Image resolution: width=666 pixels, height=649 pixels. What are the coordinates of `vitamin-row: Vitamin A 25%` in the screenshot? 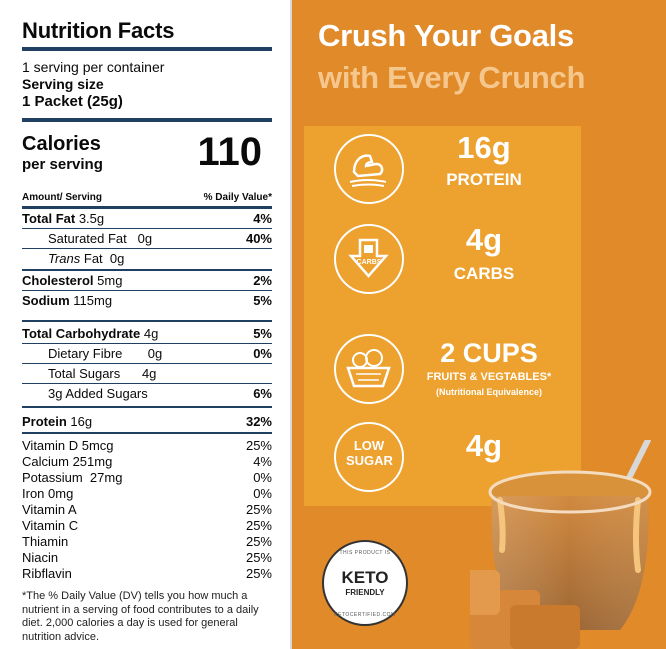 It's located at (147, 509).